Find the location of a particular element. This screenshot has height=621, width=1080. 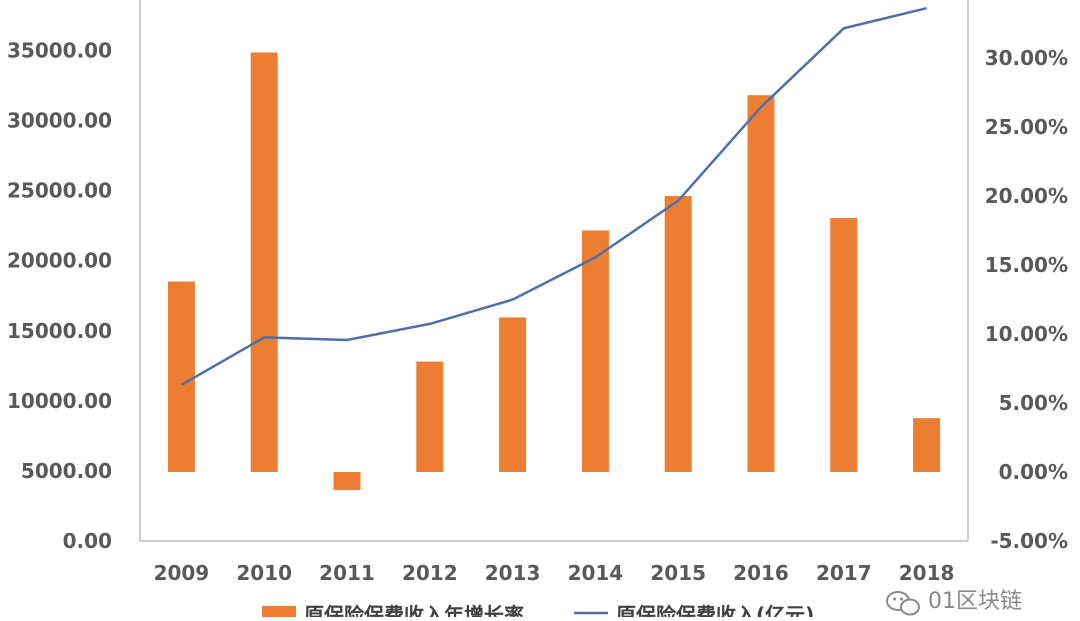

legend-bar-swatch is located at coordinates (279, 613).